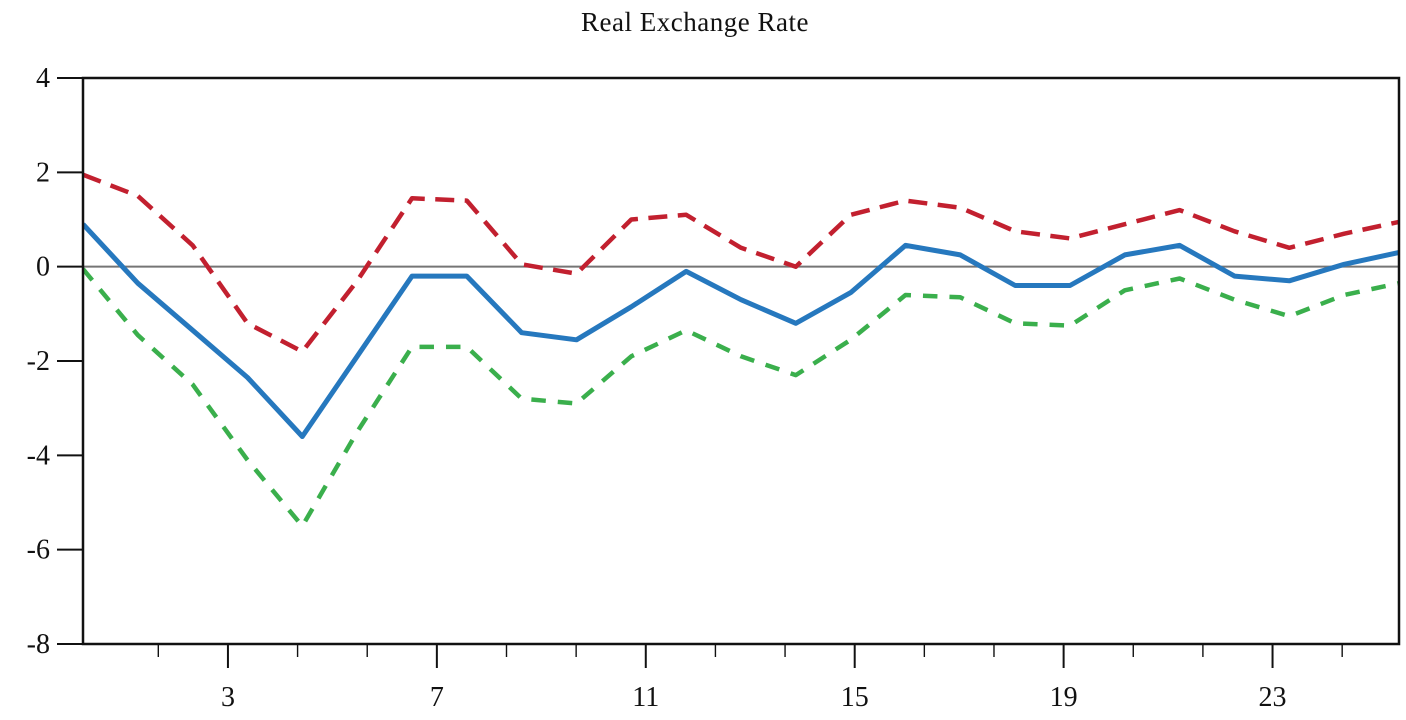 This screenshot has width=1406, height=720. I want to click on x-axis-tick-label: 3, so click(228, 697).